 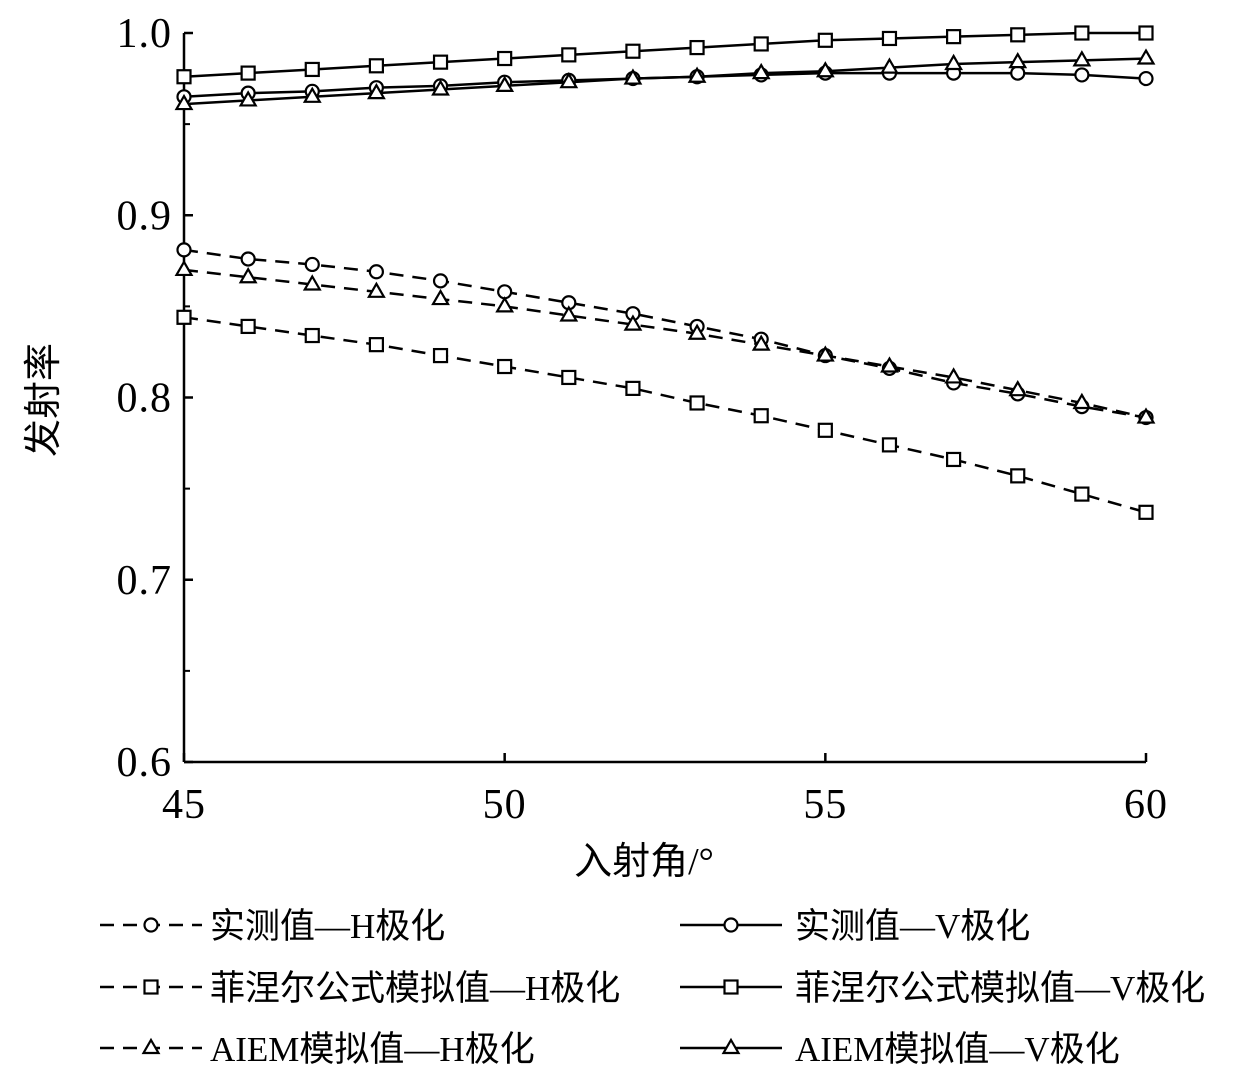 I want to click on y-tick-label: 0.9, so click(x=145, y=216).